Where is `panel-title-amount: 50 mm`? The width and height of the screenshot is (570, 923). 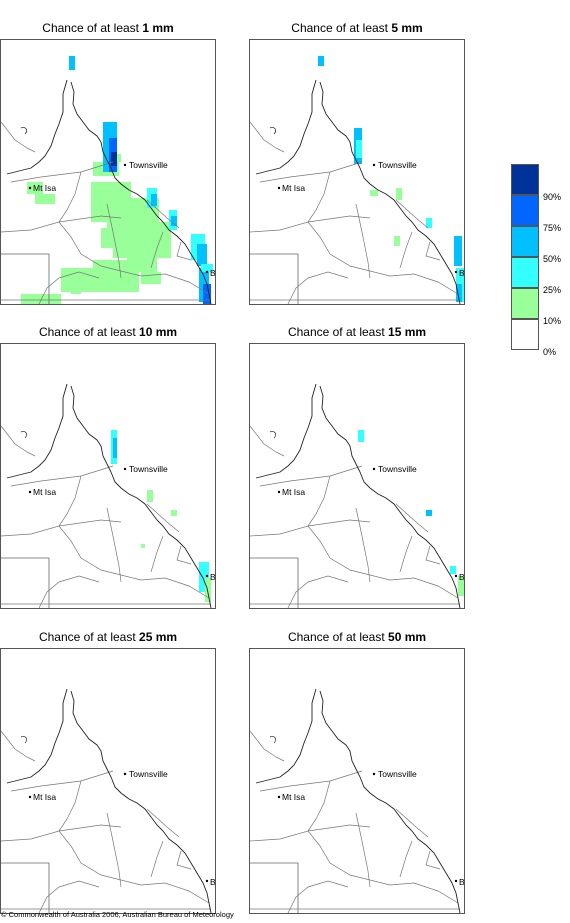
panel-title-amount: 50 mm is located at coordinates (407, 637).